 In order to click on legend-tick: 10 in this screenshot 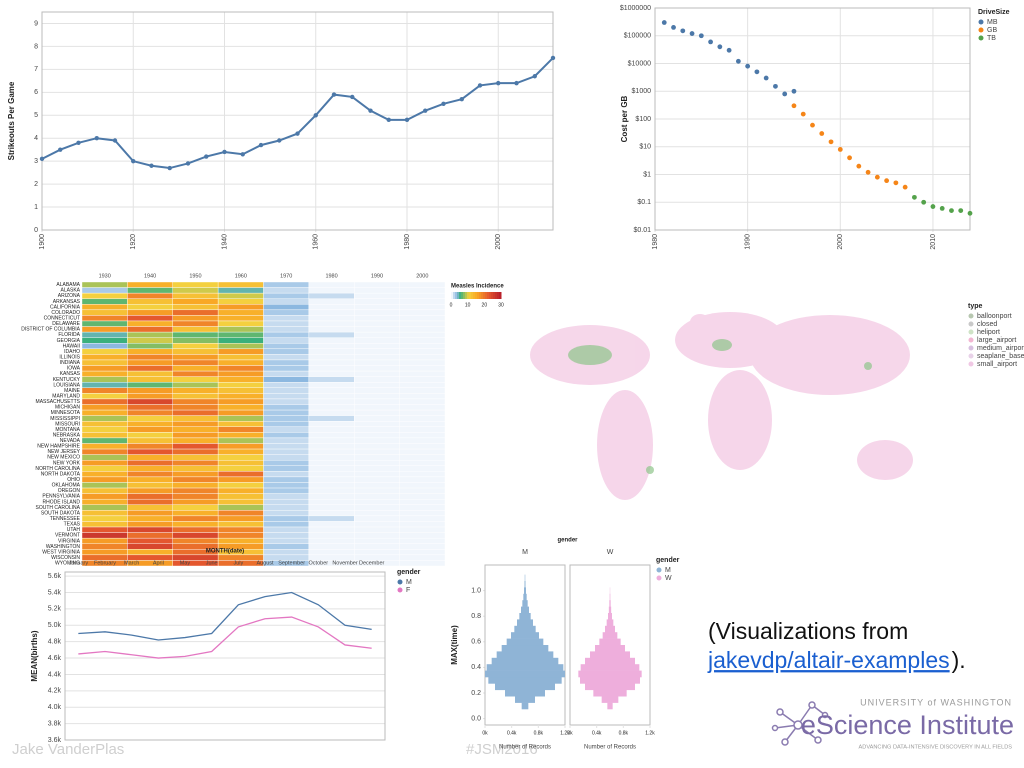, I will do `click(468, 305)`.